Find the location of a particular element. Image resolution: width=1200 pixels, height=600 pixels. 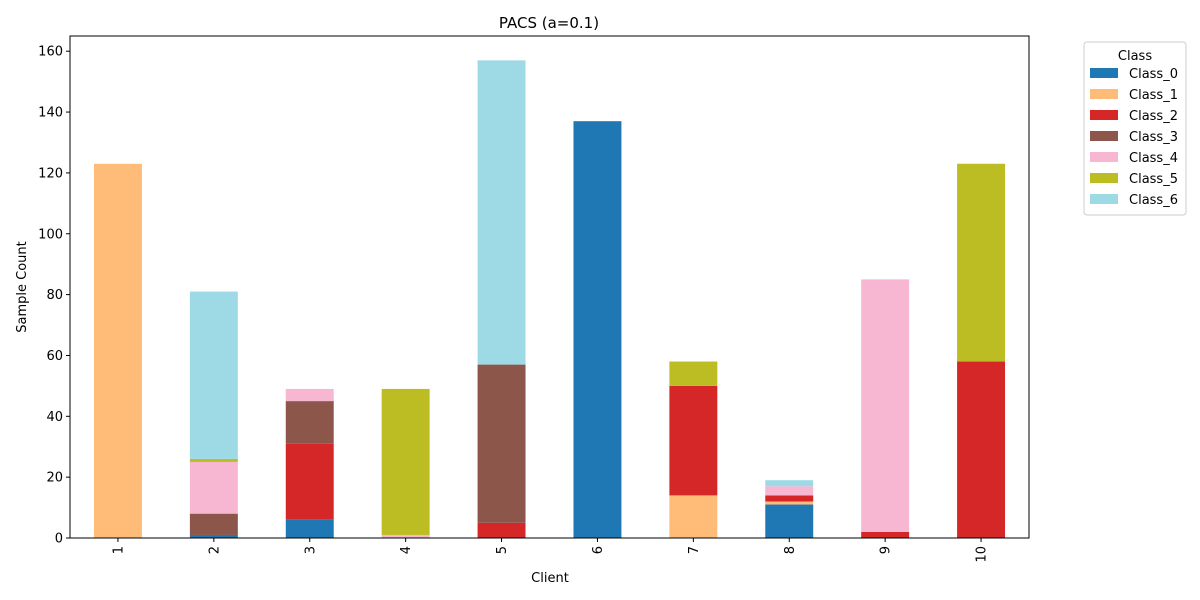

legend-label: Class_1 is located at coordinates (1153, 95).